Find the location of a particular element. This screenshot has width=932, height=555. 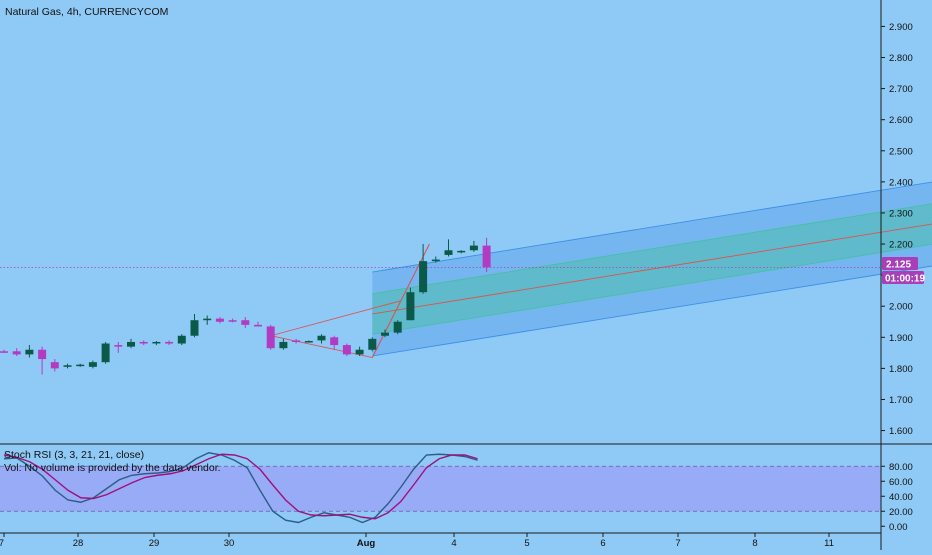

price-tick-label: 2.700 is located at coordinates (901, 89).